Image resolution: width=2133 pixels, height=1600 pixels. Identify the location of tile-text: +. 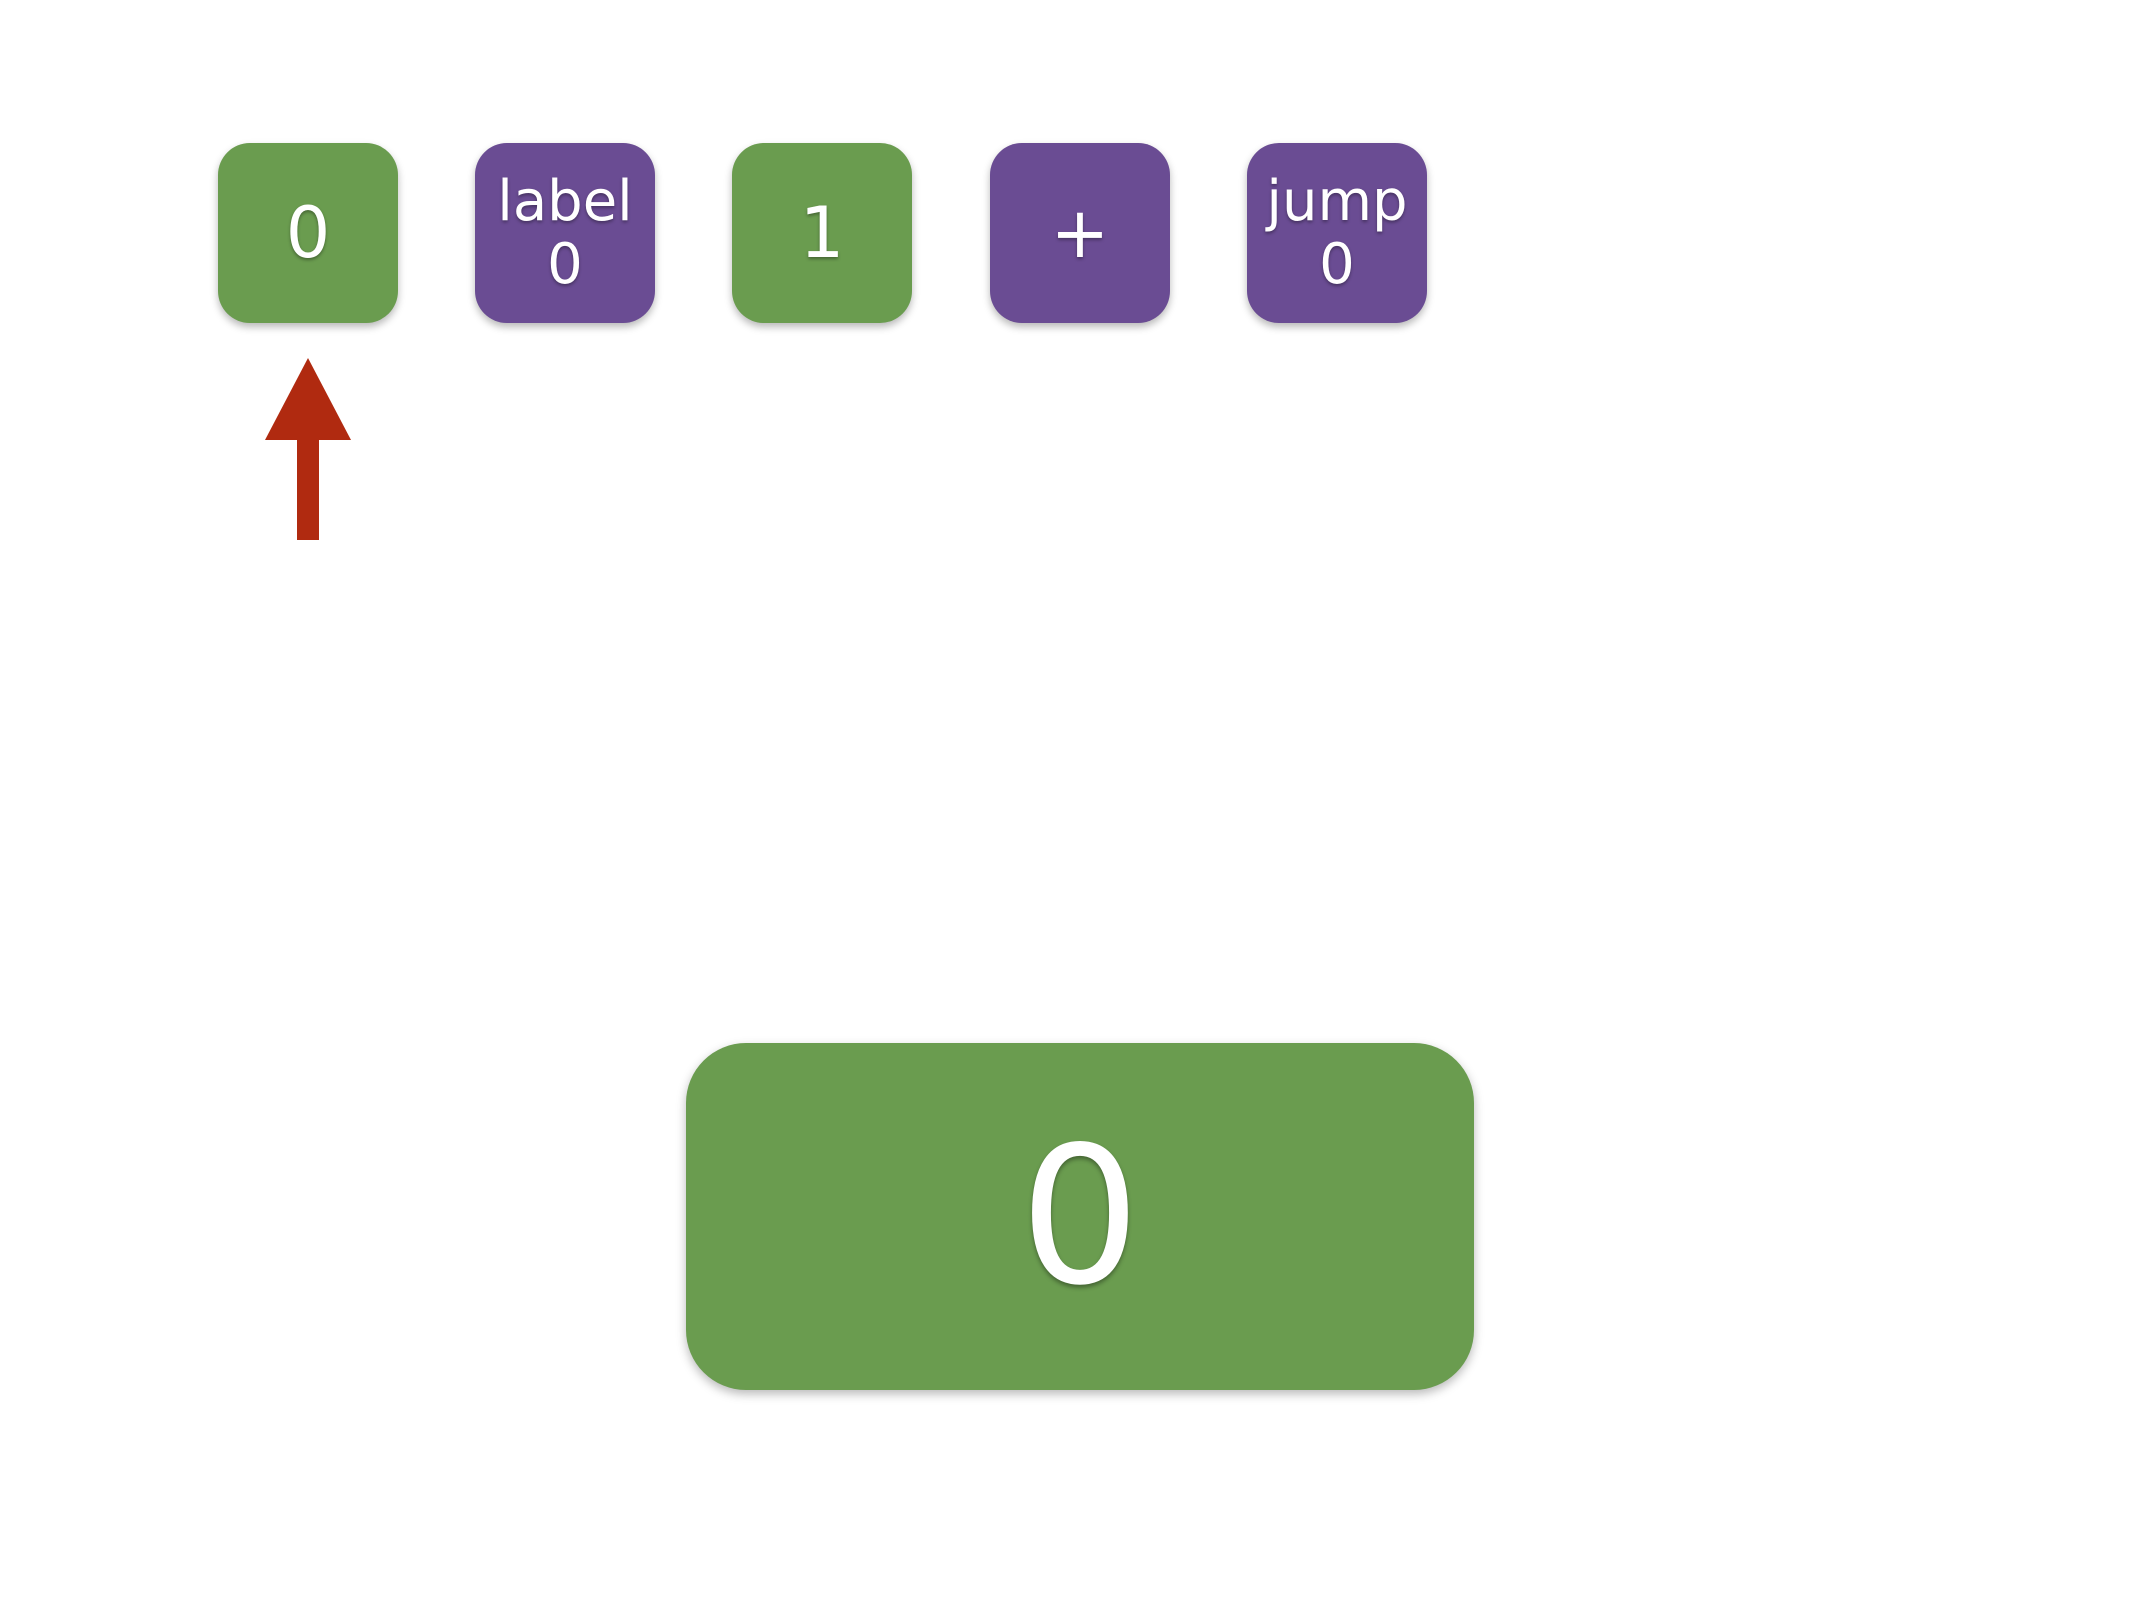
(1080, 233).